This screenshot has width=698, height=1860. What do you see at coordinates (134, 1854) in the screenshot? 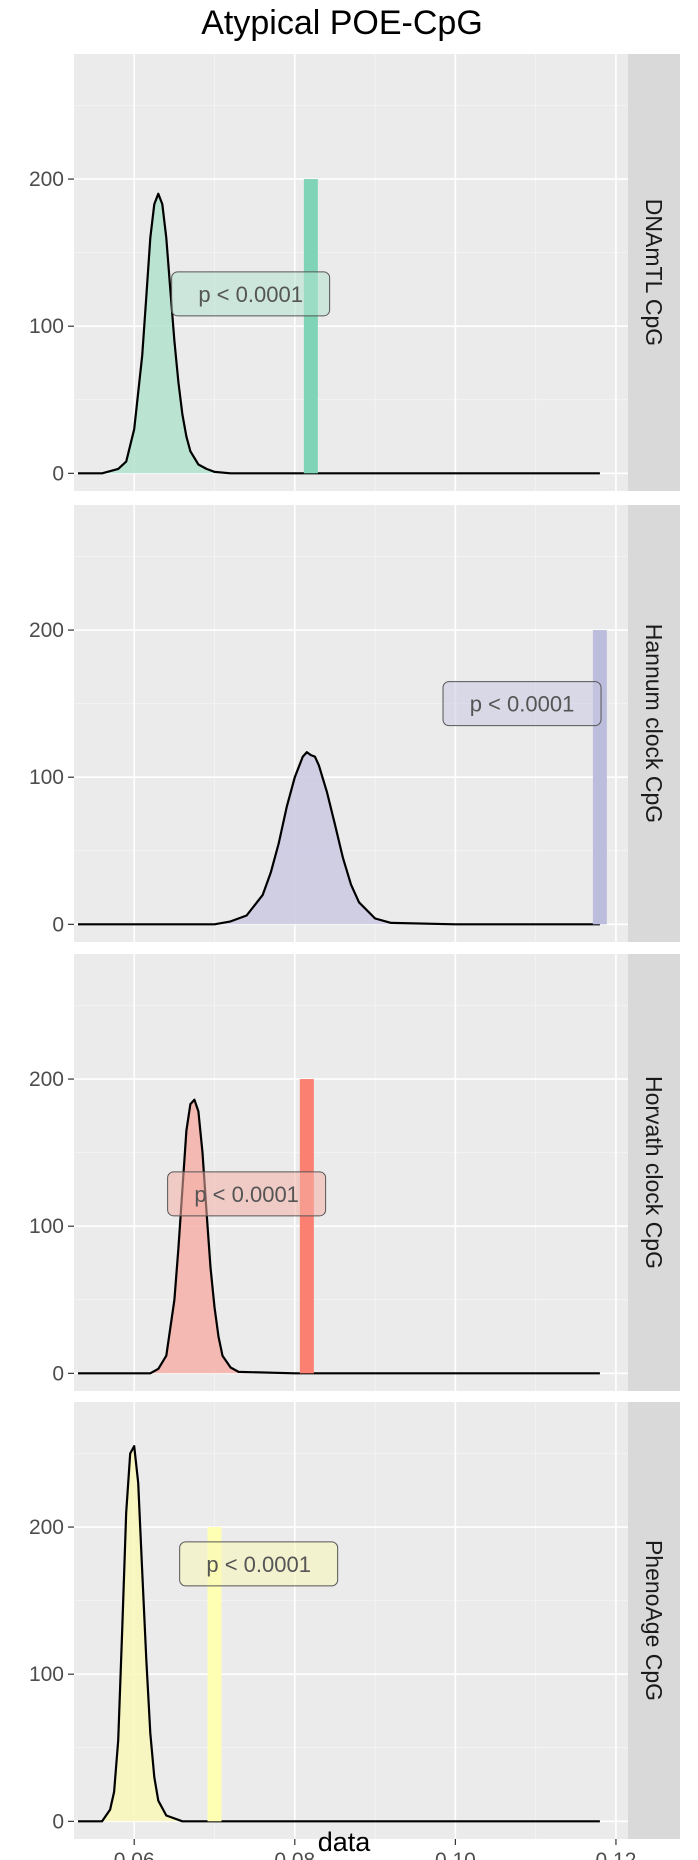
I see `x-tick-label: 0.06` at bounding box center [134, 1854].